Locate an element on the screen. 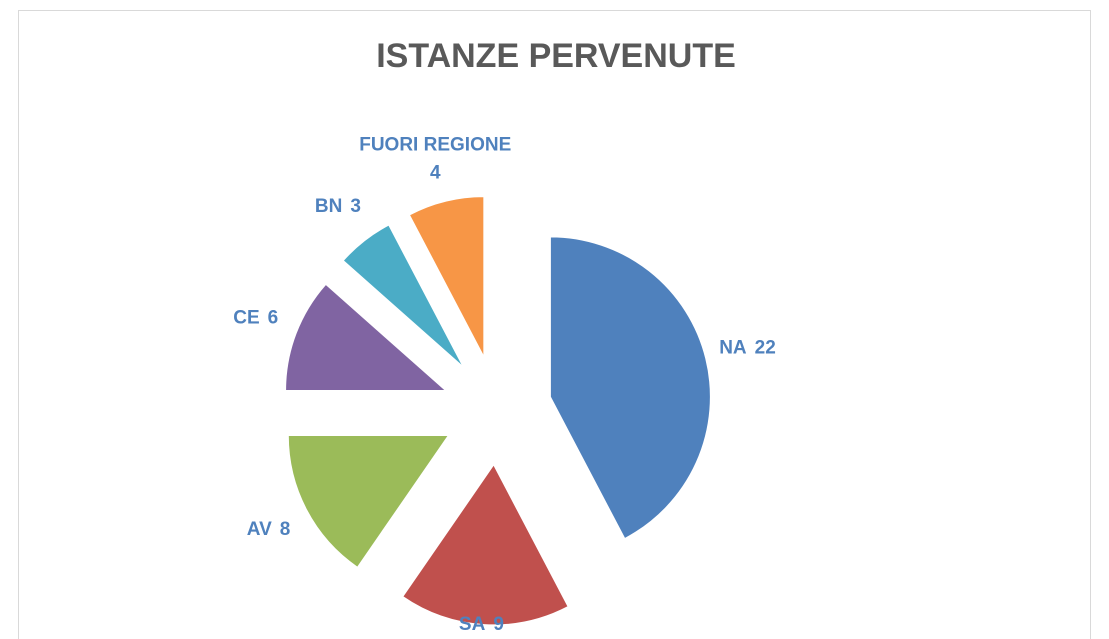 This screenshot has height=639, width=1109. label-category: SA is located at coordinates (472, 624).